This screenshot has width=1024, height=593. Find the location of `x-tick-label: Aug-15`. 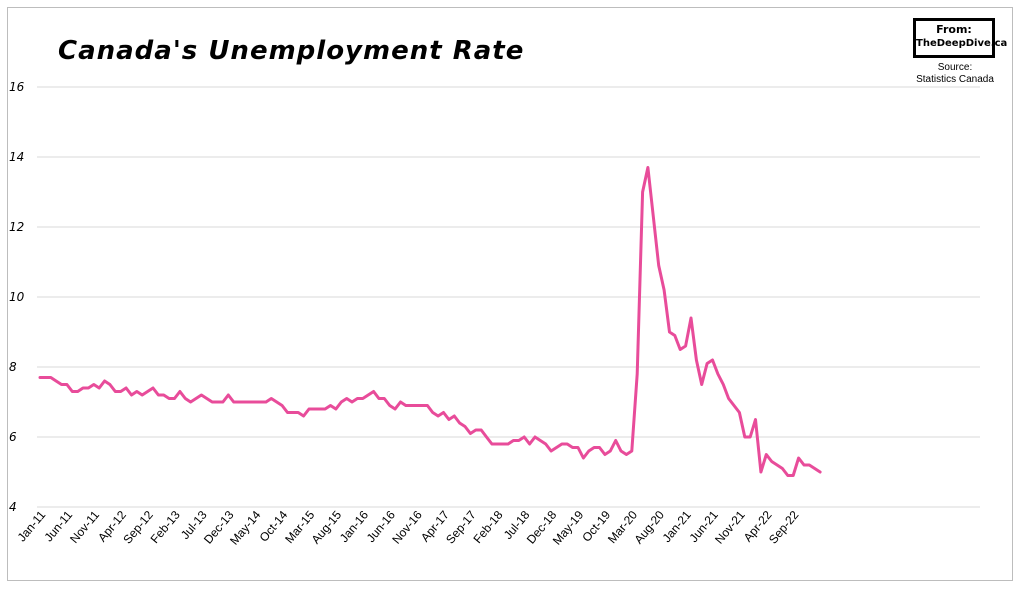

x-tick-label: Aug-15 is located at coordinates (327, 527).